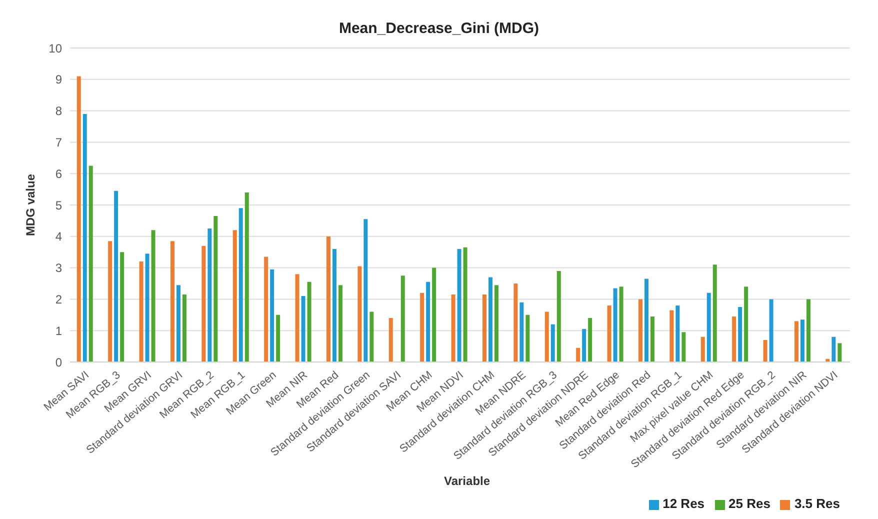  Describe the element at coordinates (58, 142) in the screenshot. I see `y-tick-label: 7` at that location.